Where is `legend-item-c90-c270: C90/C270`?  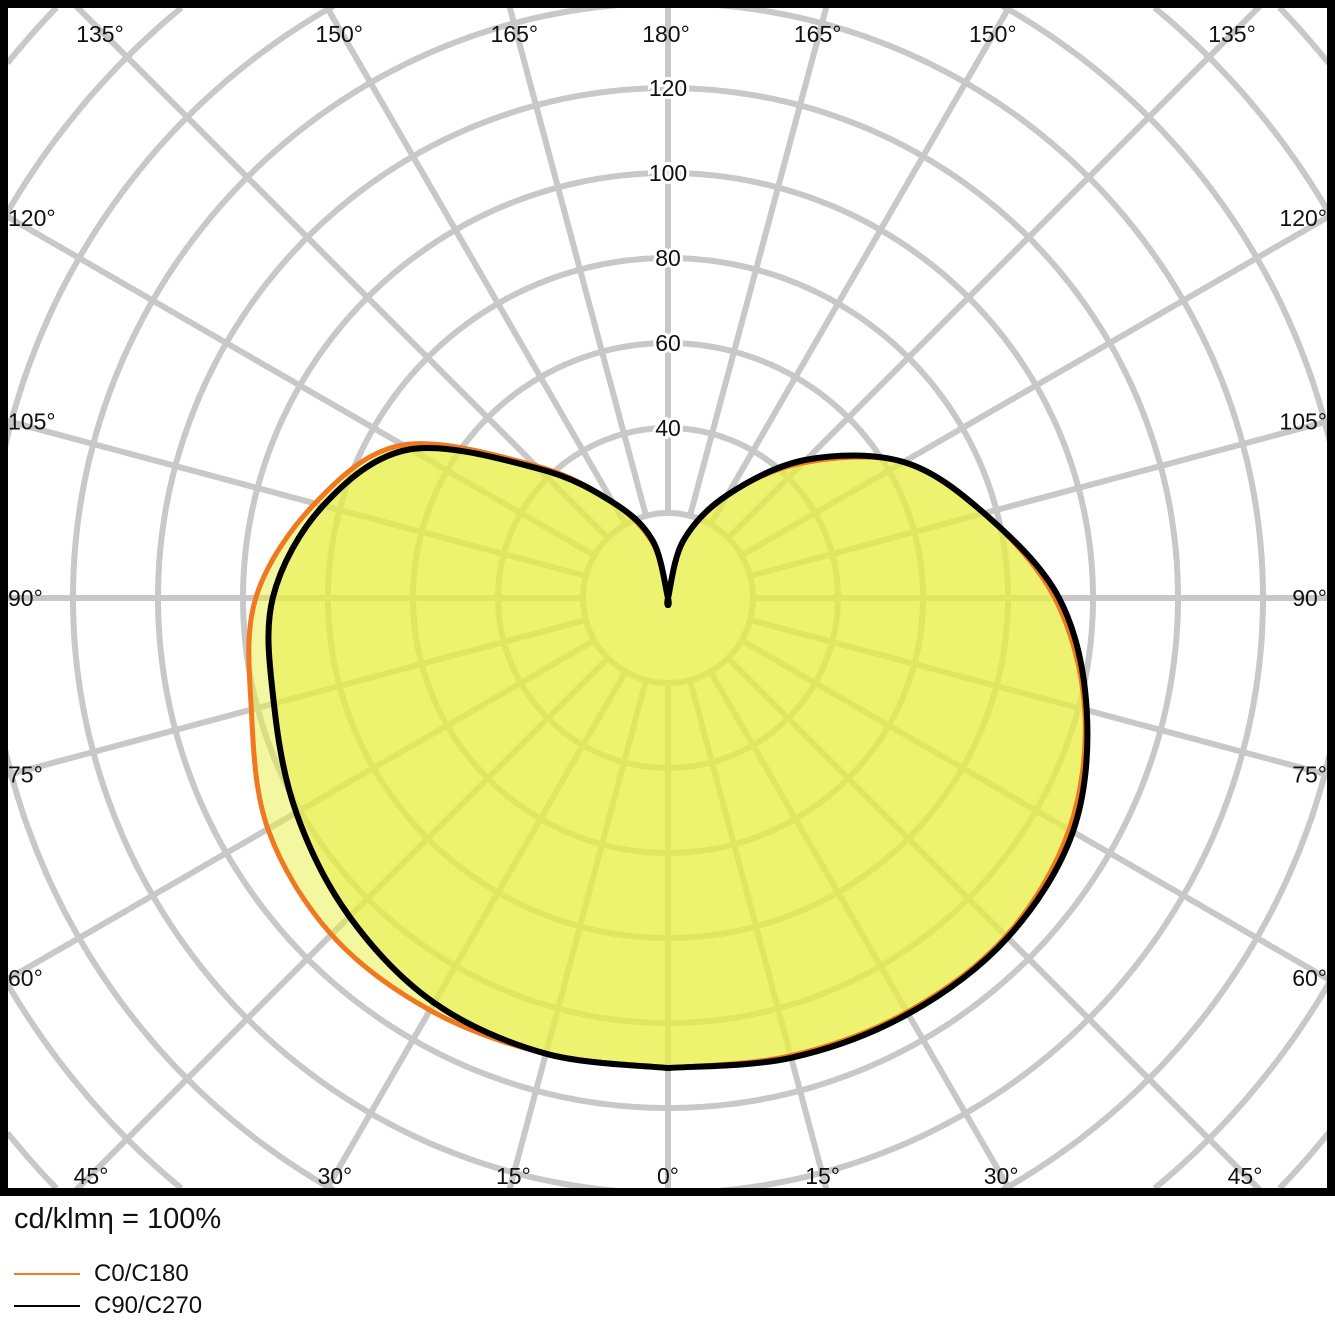
legend-item-c90-c270: C90/C270 is located at coordinates (108, 1306).